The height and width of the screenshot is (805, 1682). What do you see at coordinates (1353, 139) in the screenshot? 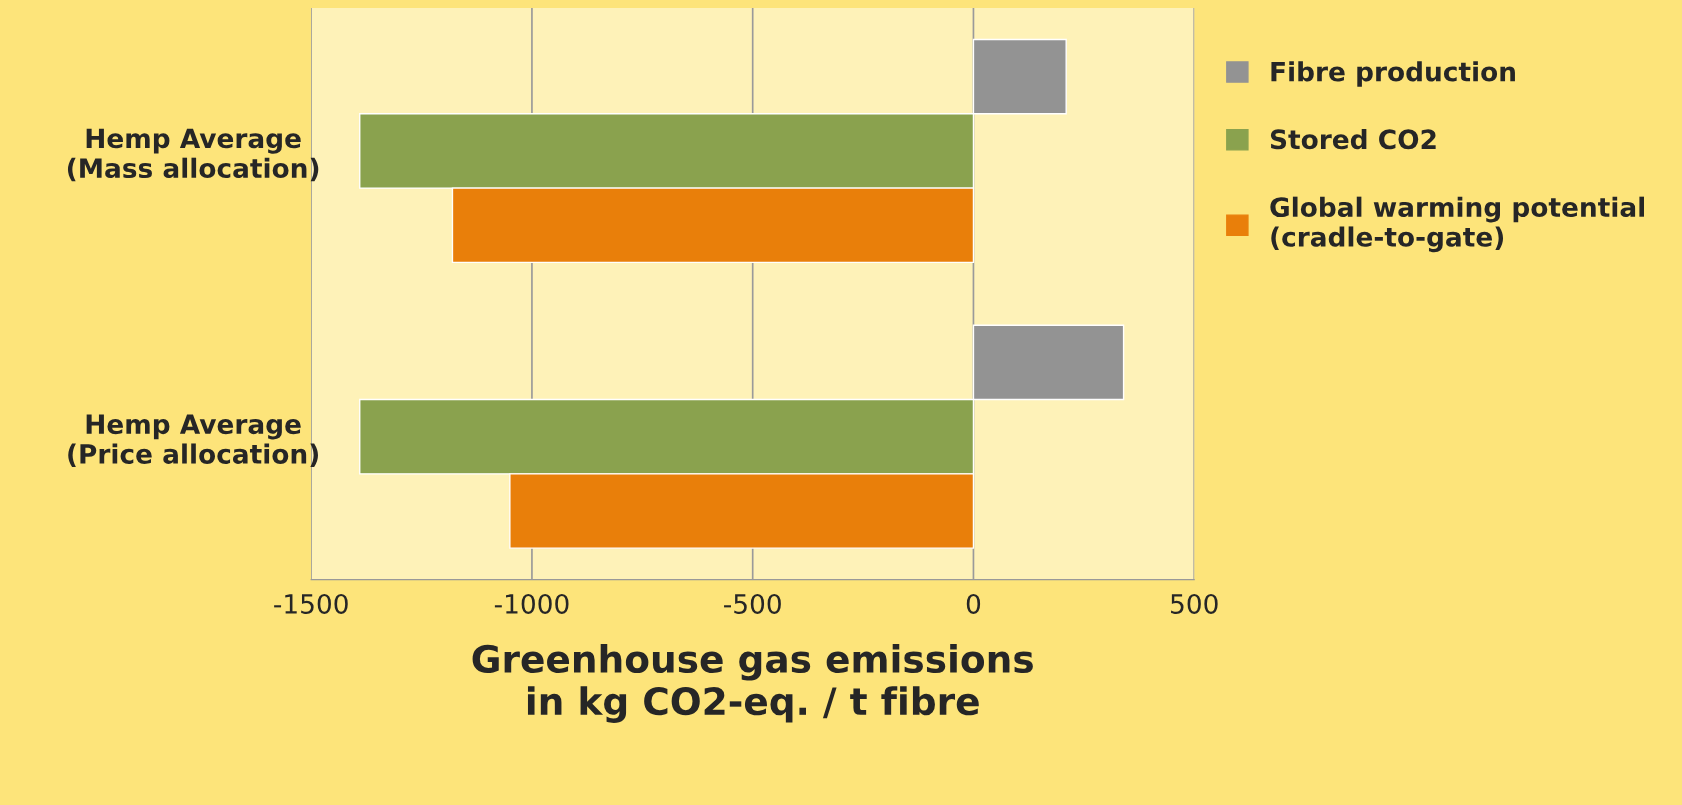
I see `legend-label: Stored CO2` at bounding box center [1353, 139].